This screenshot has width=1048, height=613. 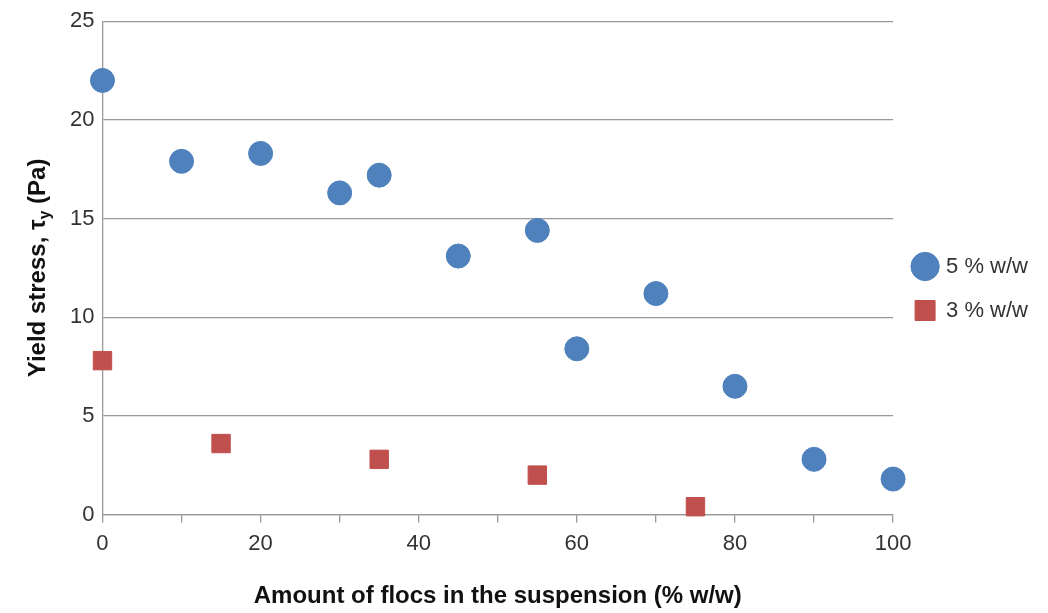 What do you see at coordinates (418, 542) in the screenshot?
I see `x-tick-label: 40` at bounding box center [418, 542].